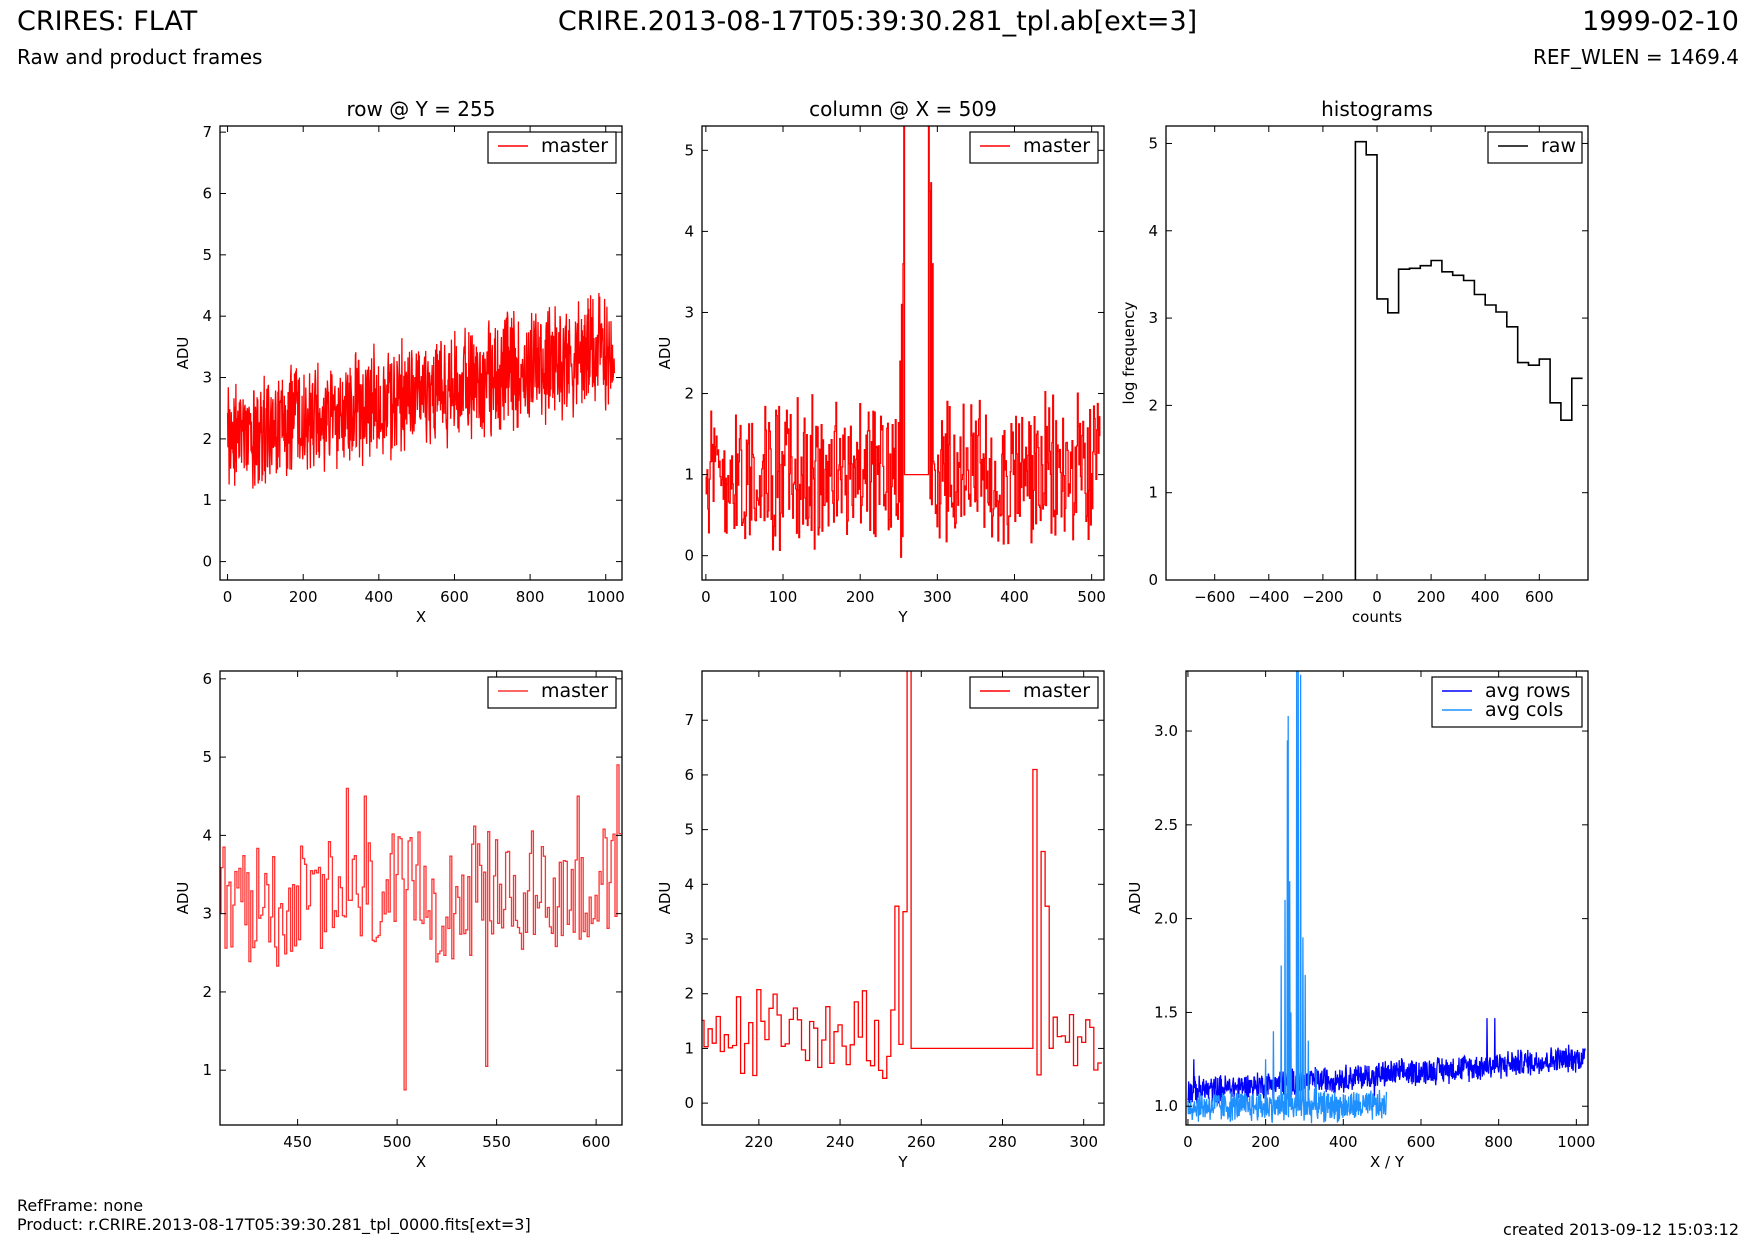 The width and height of the screenshot is (1755, 1245). What do you see at coordinates (107, 21) in the screenshot?
I see `figure-title: CRIRES: FLAT` at bounding box center [107, 21].